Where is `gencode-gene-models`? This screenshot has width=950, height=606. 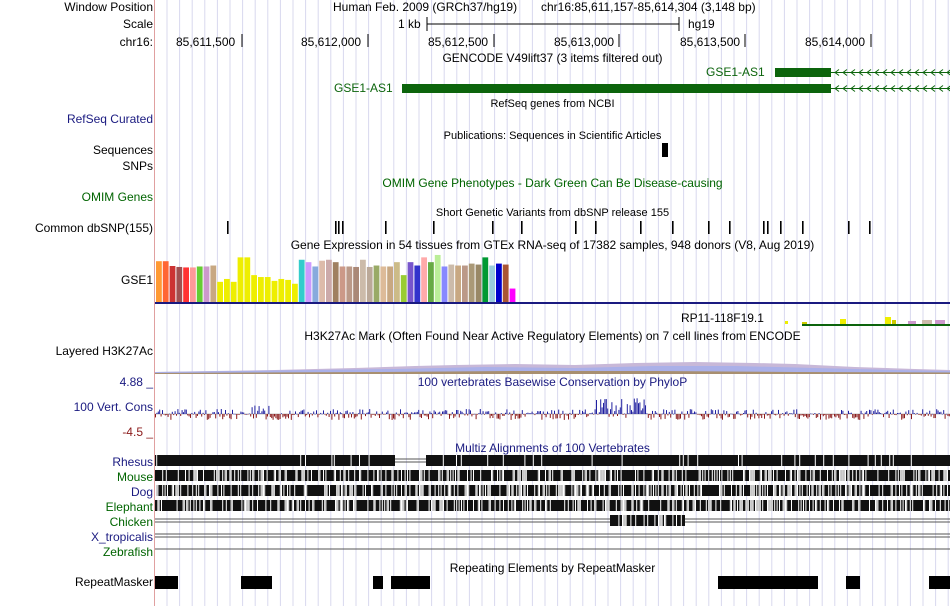 gencode-gene-models is located at coordinates (552, 80).